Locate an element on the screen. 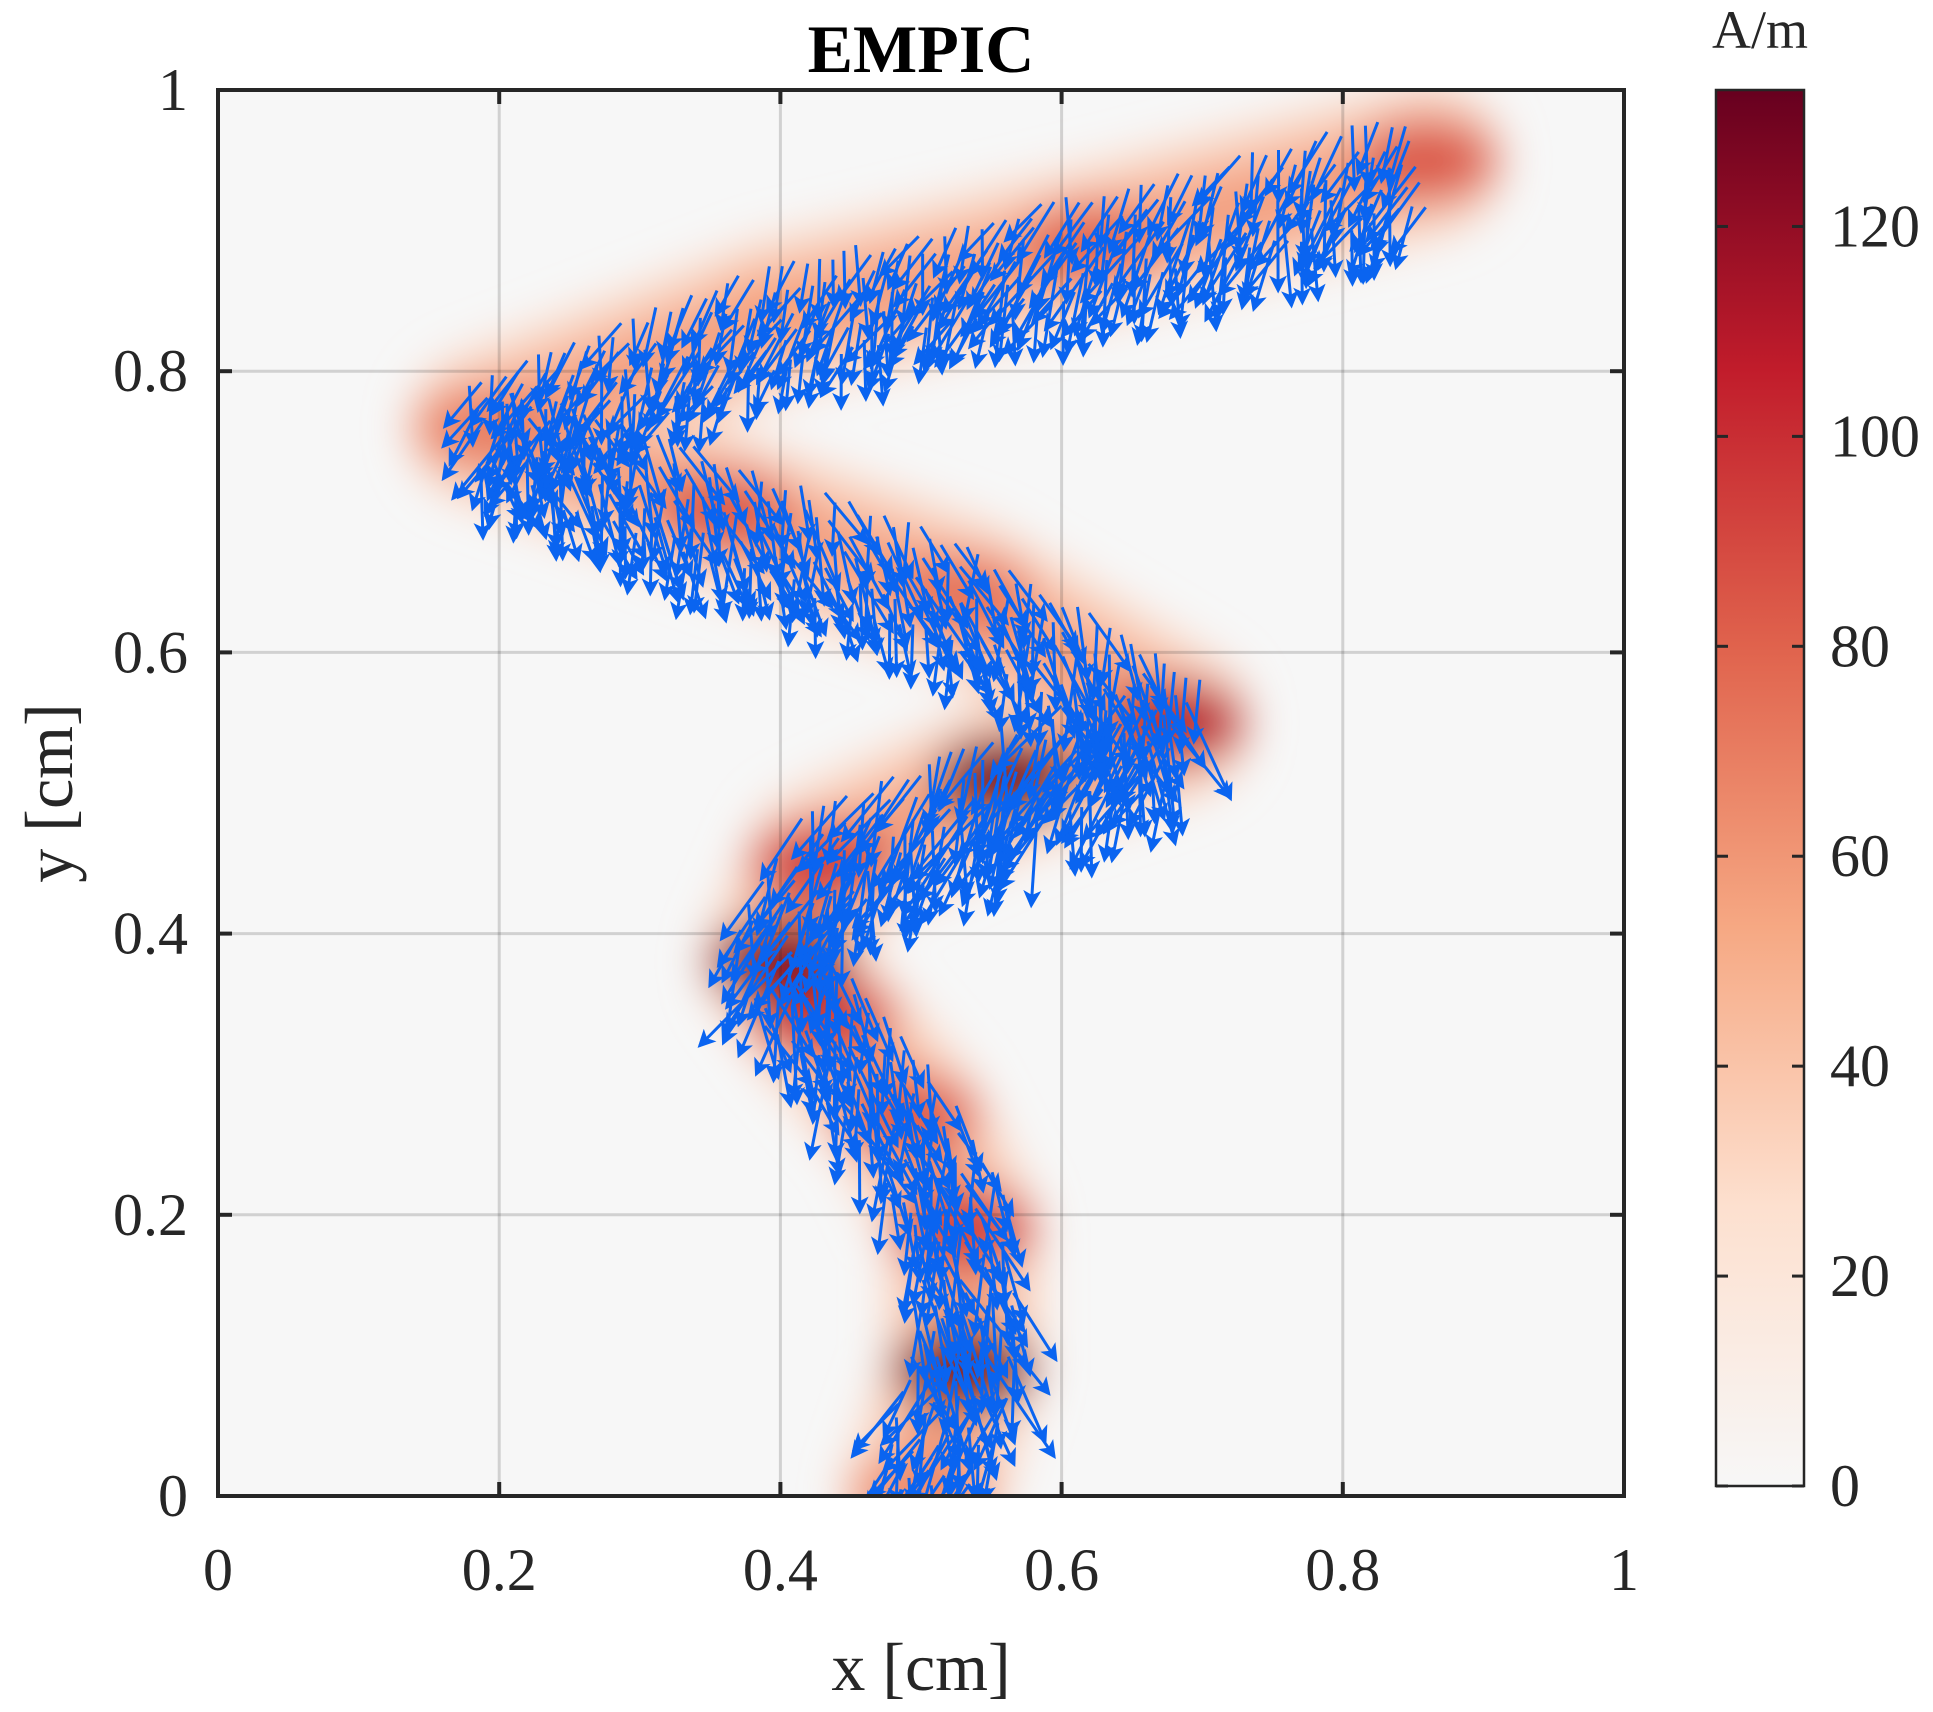 The image size is (1933, 1712). chart-title: EMPIC is located at coordinates (921, 49).